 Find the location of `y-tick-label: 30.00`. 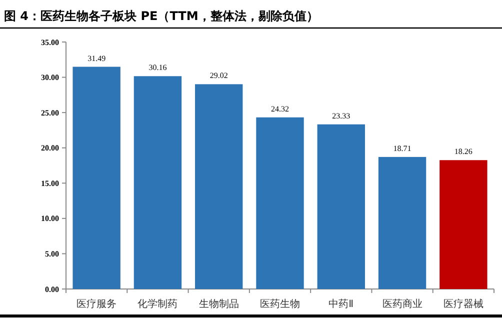

y-tick-label: 30.00 is located at coordinates (50, 77).